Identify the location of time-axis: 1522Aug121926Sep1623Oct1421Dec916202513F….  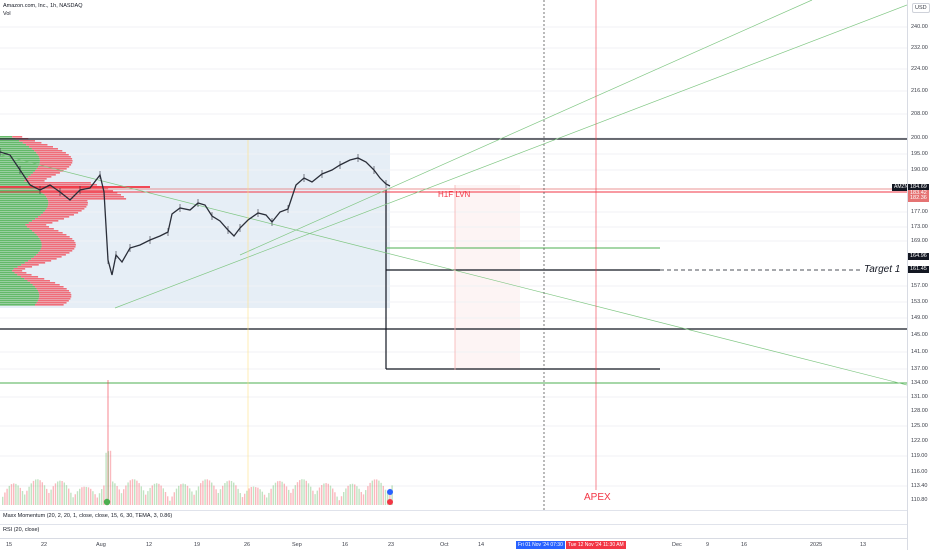
(453, 544).